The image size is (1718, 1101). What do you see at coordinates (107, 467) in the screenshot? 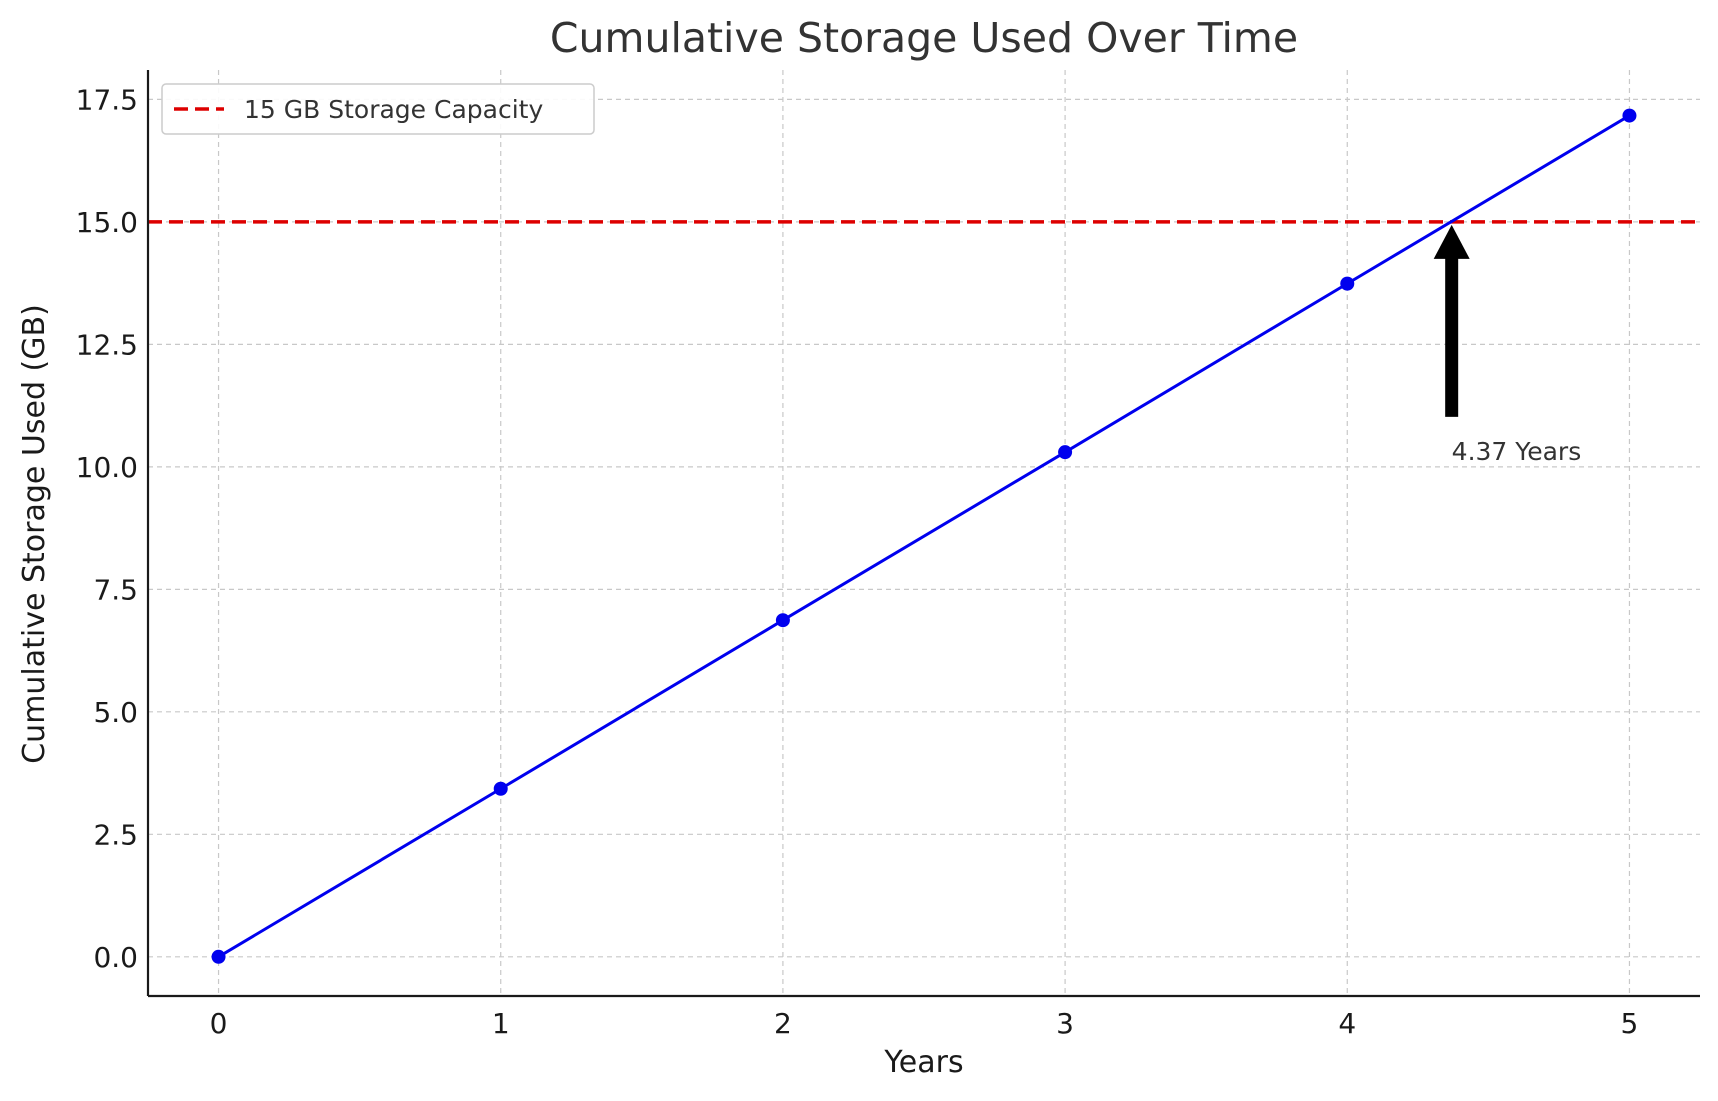
I see `y-tick-label-4: 10.0` at bounding box center [107, 467].